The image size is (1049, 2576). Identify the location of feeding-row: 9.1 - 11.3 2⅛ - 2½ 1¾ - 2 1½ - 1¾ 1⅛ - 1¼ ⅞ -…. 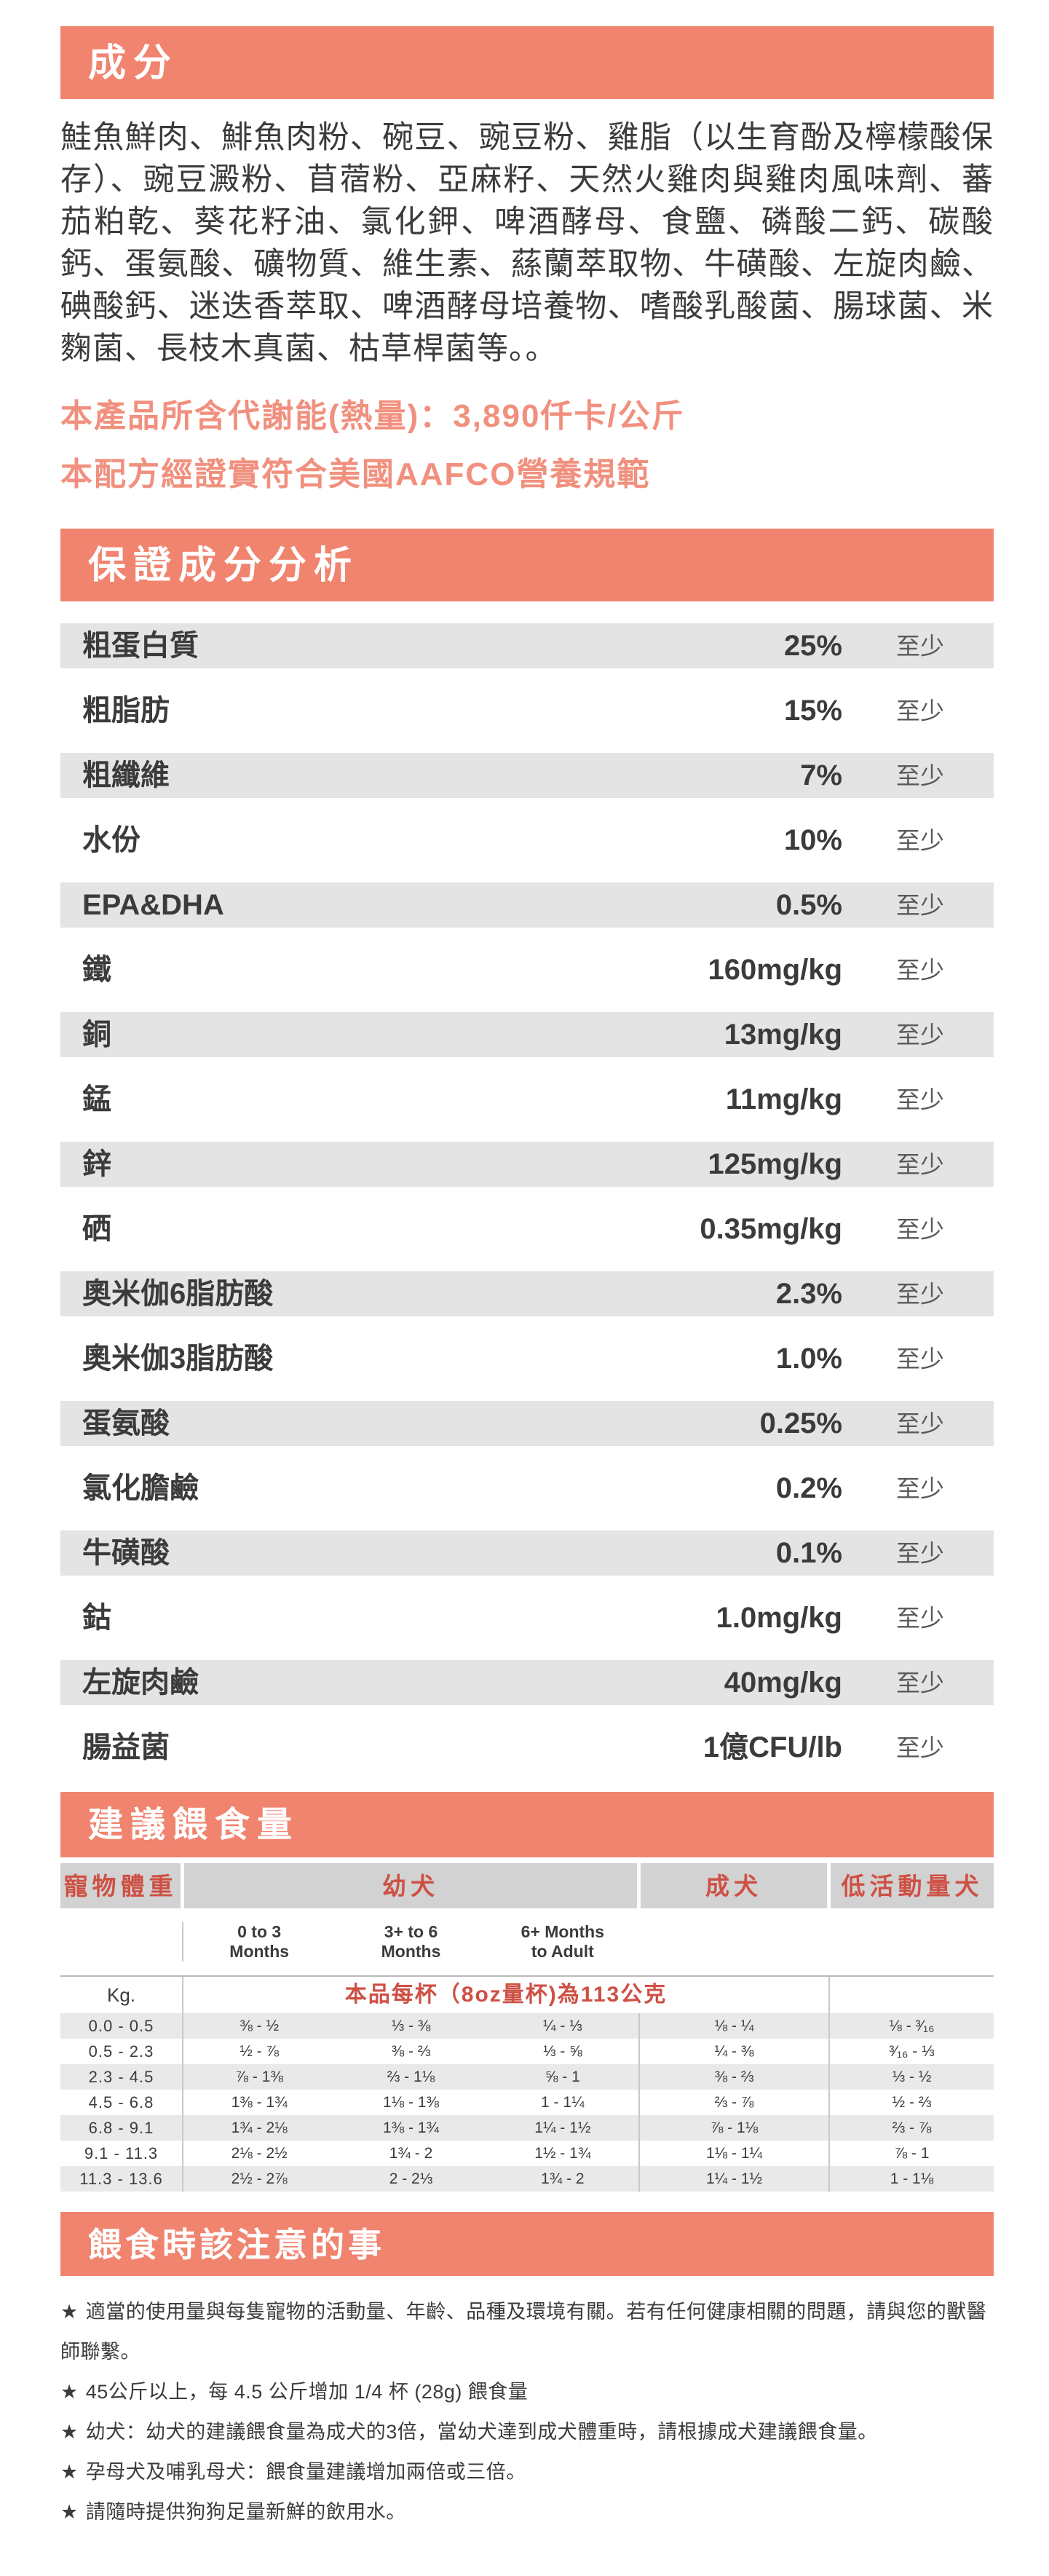
(527, 2153).